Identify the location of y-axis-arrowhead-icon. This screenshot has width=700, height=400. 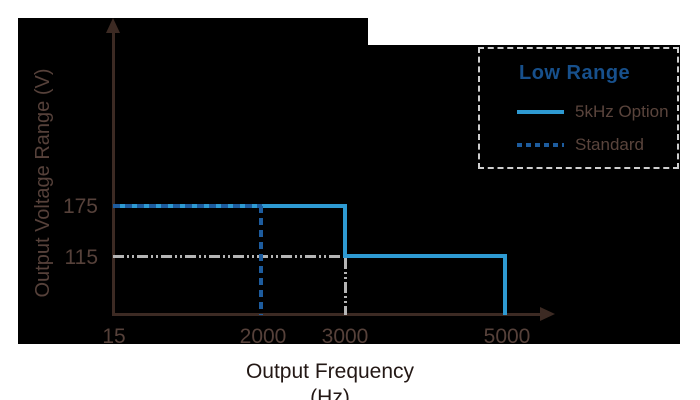
(113, 25).